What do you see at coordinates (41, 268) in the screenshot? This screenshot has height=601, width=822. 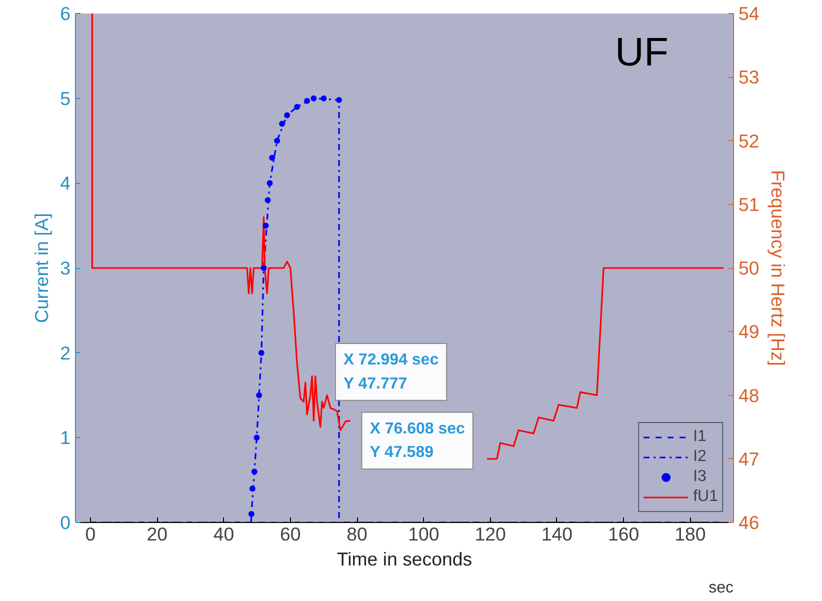 I see `y-axis-title: Current in [A]` at bounding box center [41, 268].